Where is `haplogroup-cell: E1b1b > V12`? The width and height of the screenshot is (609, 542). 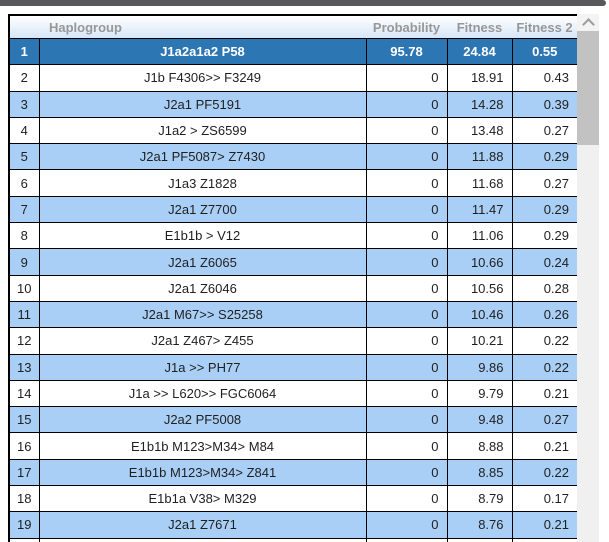
haplogroup-cell: E1b1b > V12 is located at coordinates (202, 236).